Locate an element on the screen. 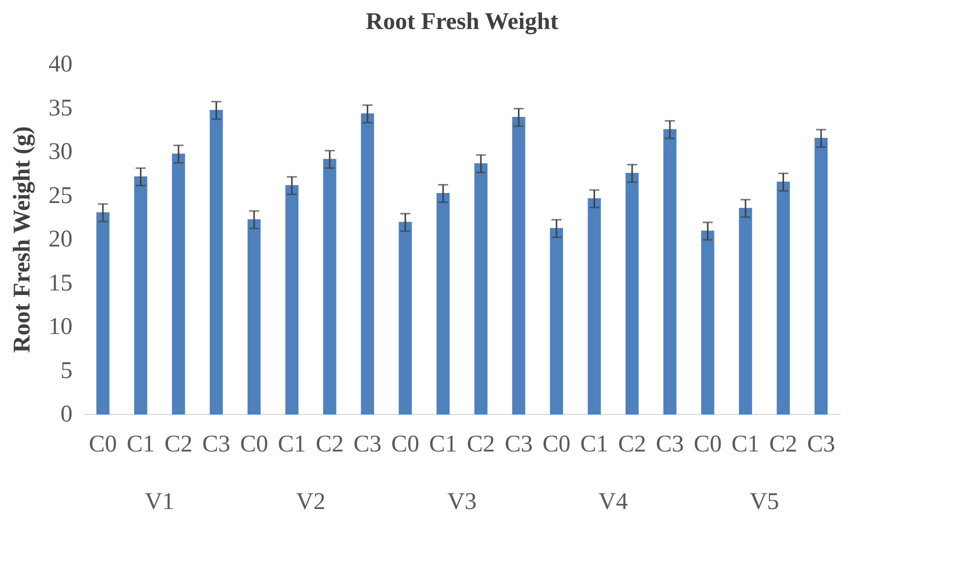 The image size is (956, 567). text: V2 is located at coordinates (311, 502).